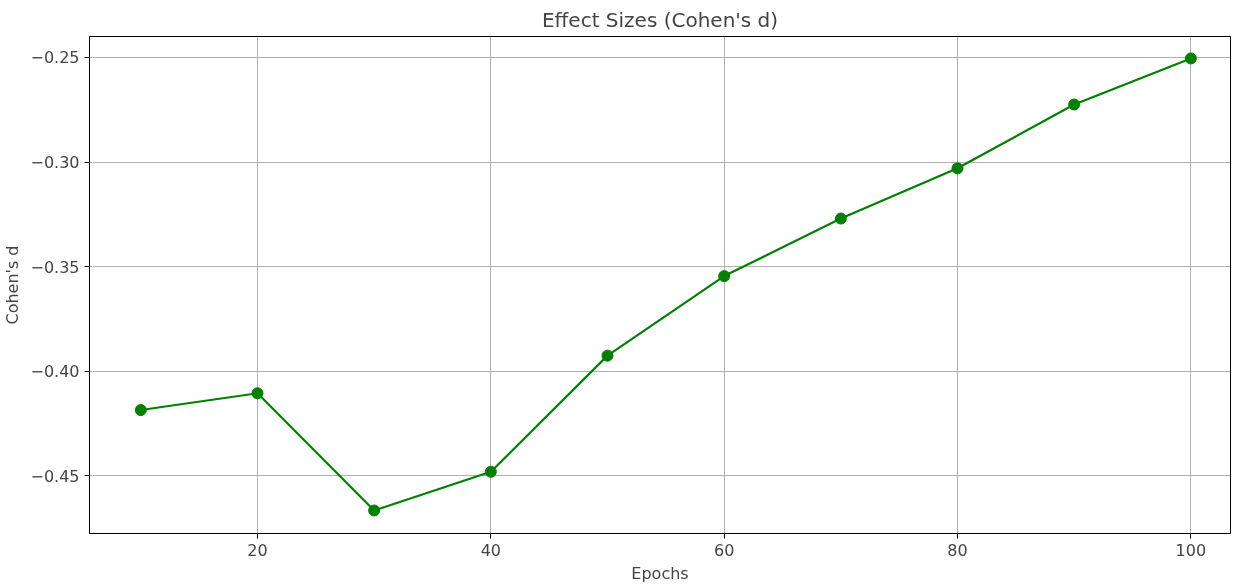 This screenshot has width=1239, height=588. What do you see at coordinates (660, 573) in the screenshot?
I see `x-axis-title: Epochs` at bounding box center [660, 573].